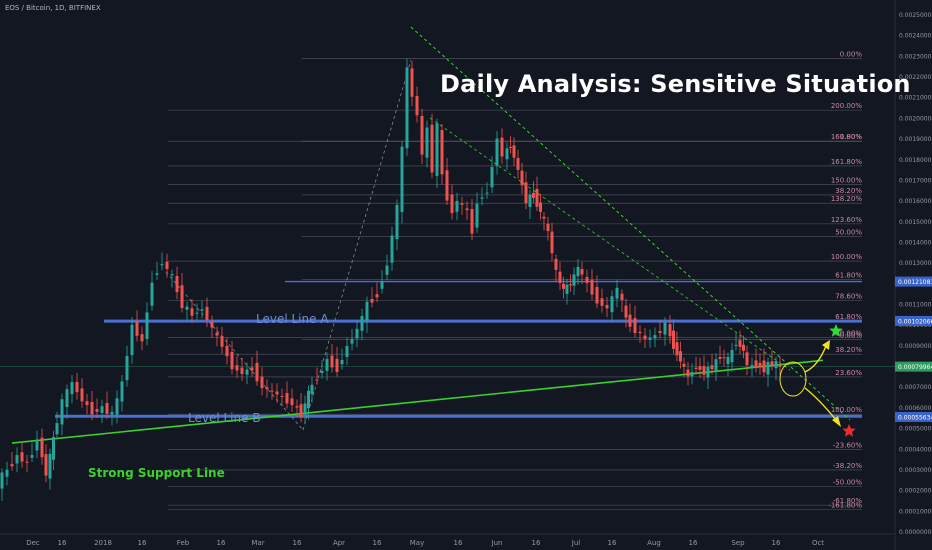 The height and width of the screenshot is (550, 932). What do you see at coordinates (848, 373) in the screenshot?
I see `fib-label: 23.60%` at bounding box center [848, 373].